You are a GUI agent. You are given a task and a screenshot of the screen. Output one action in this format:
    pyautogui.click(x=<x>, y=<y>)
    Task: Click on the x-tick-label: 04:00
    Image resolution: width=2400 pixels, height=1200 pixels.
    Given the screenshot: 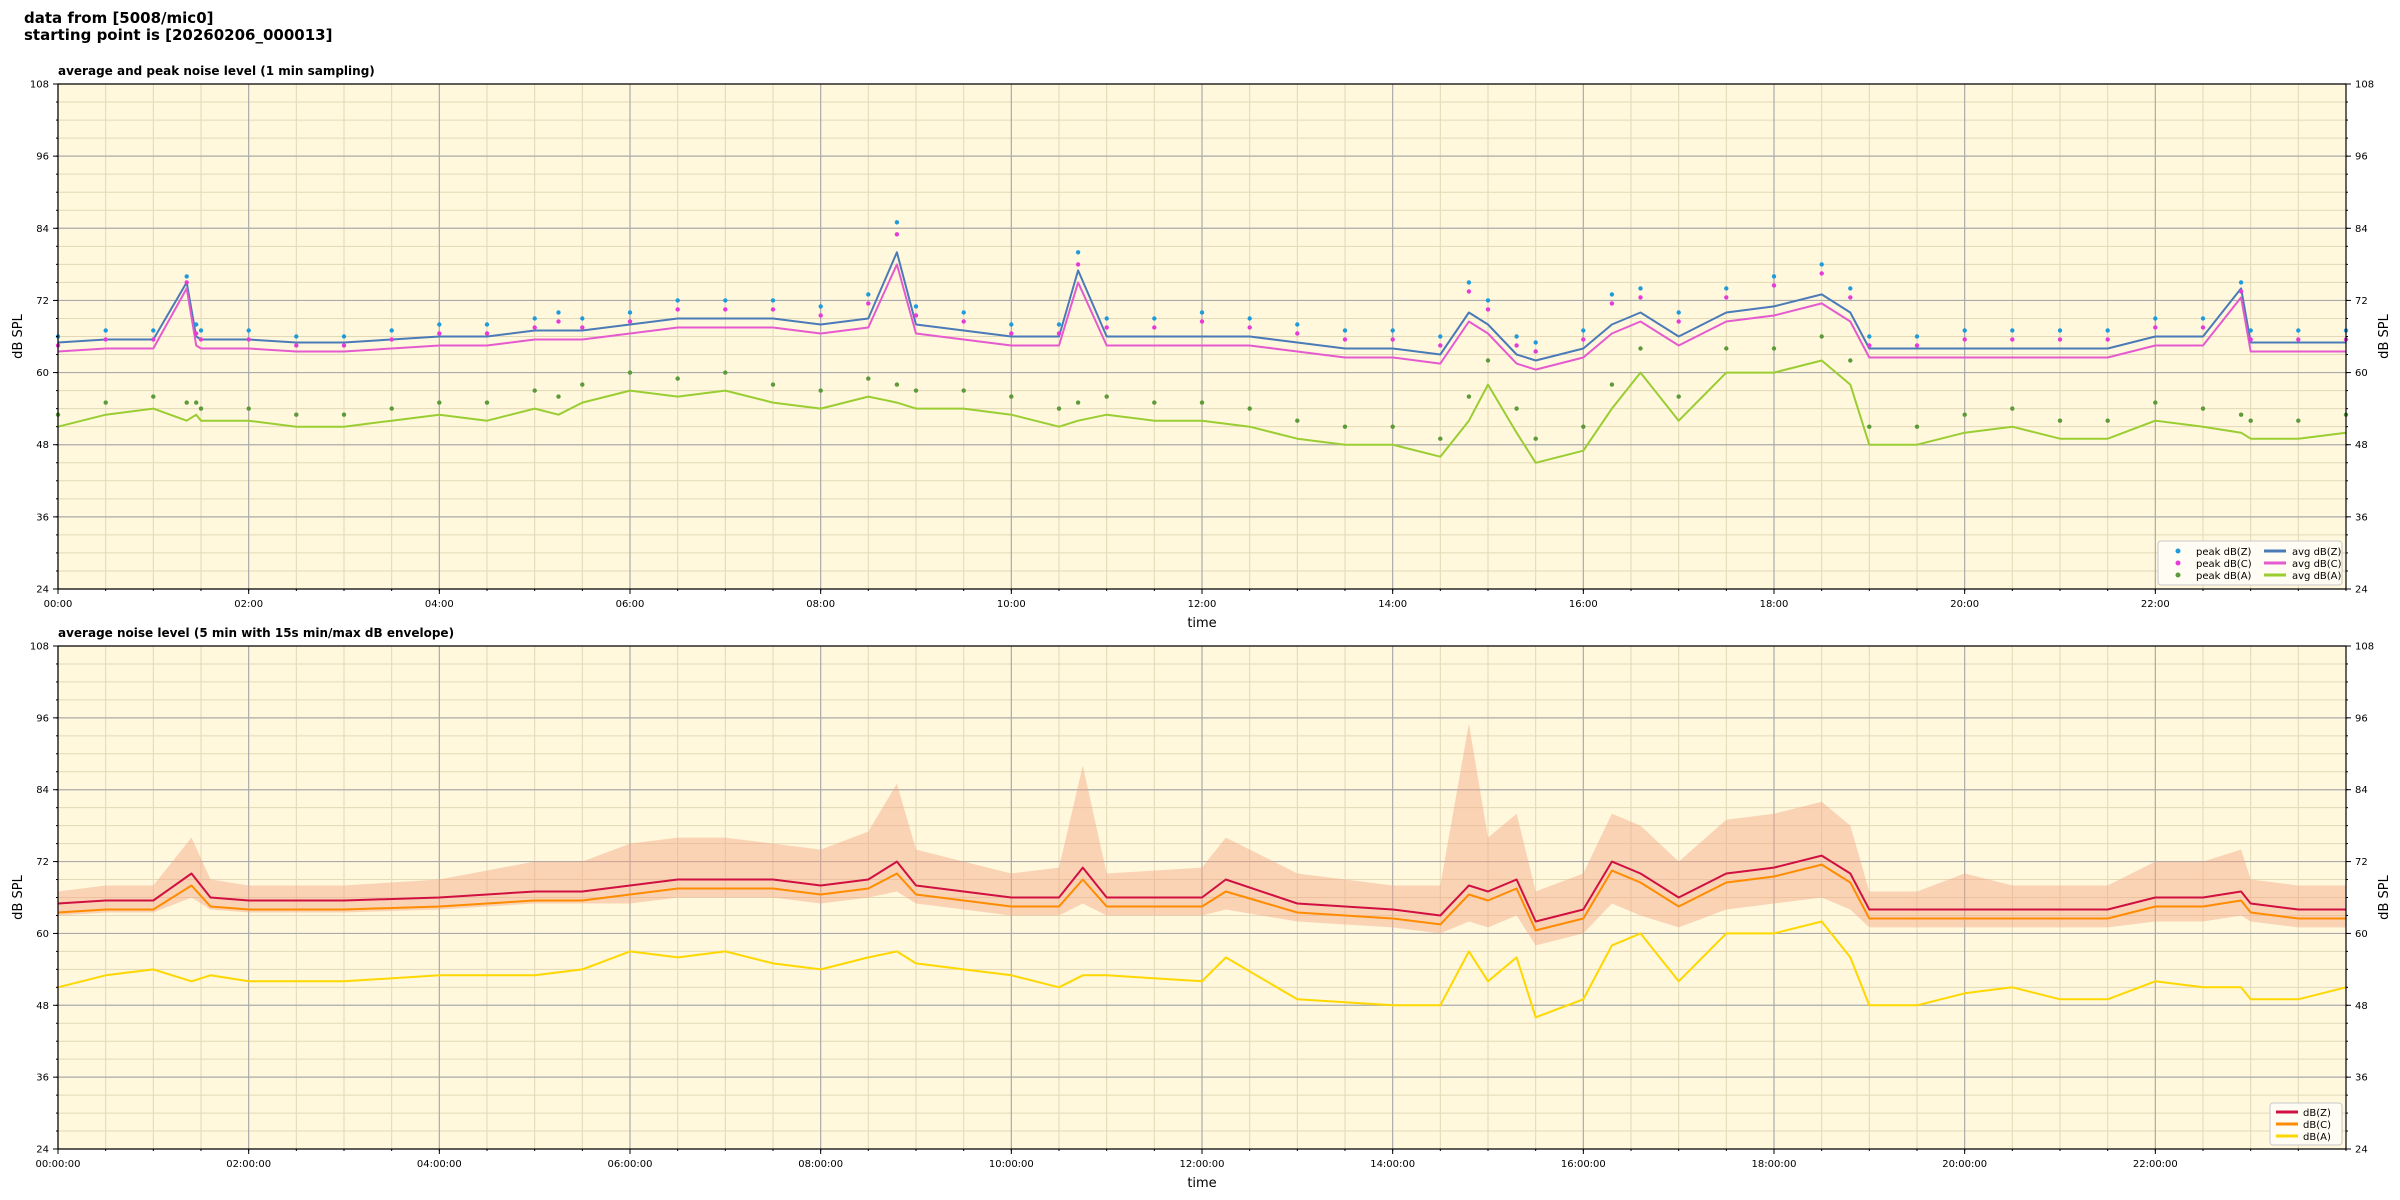 What is the action you would take?
    pyautogui.click(x=439, y=604)
    